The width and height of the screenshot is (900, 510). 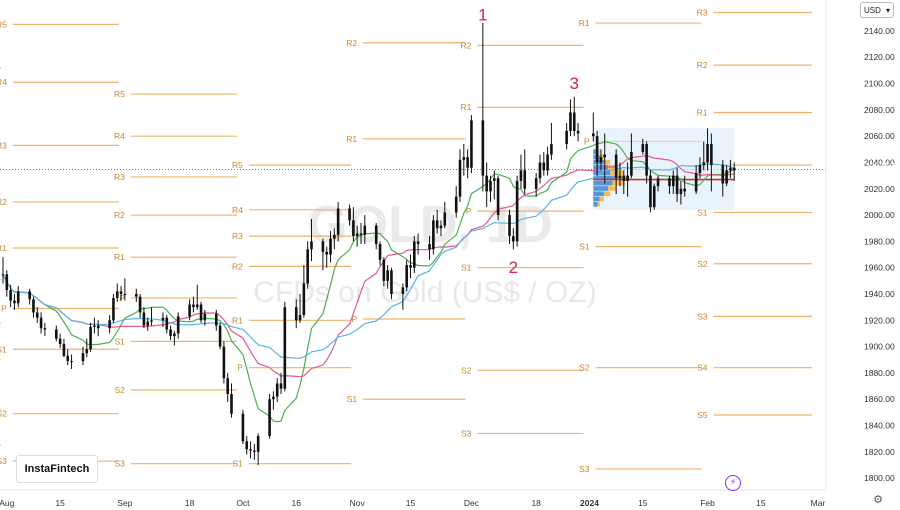 What do you see at coordinates (878, 499) in the screenshot?
I see `gear-icon: ⚙` at bounding box center [878, 499].